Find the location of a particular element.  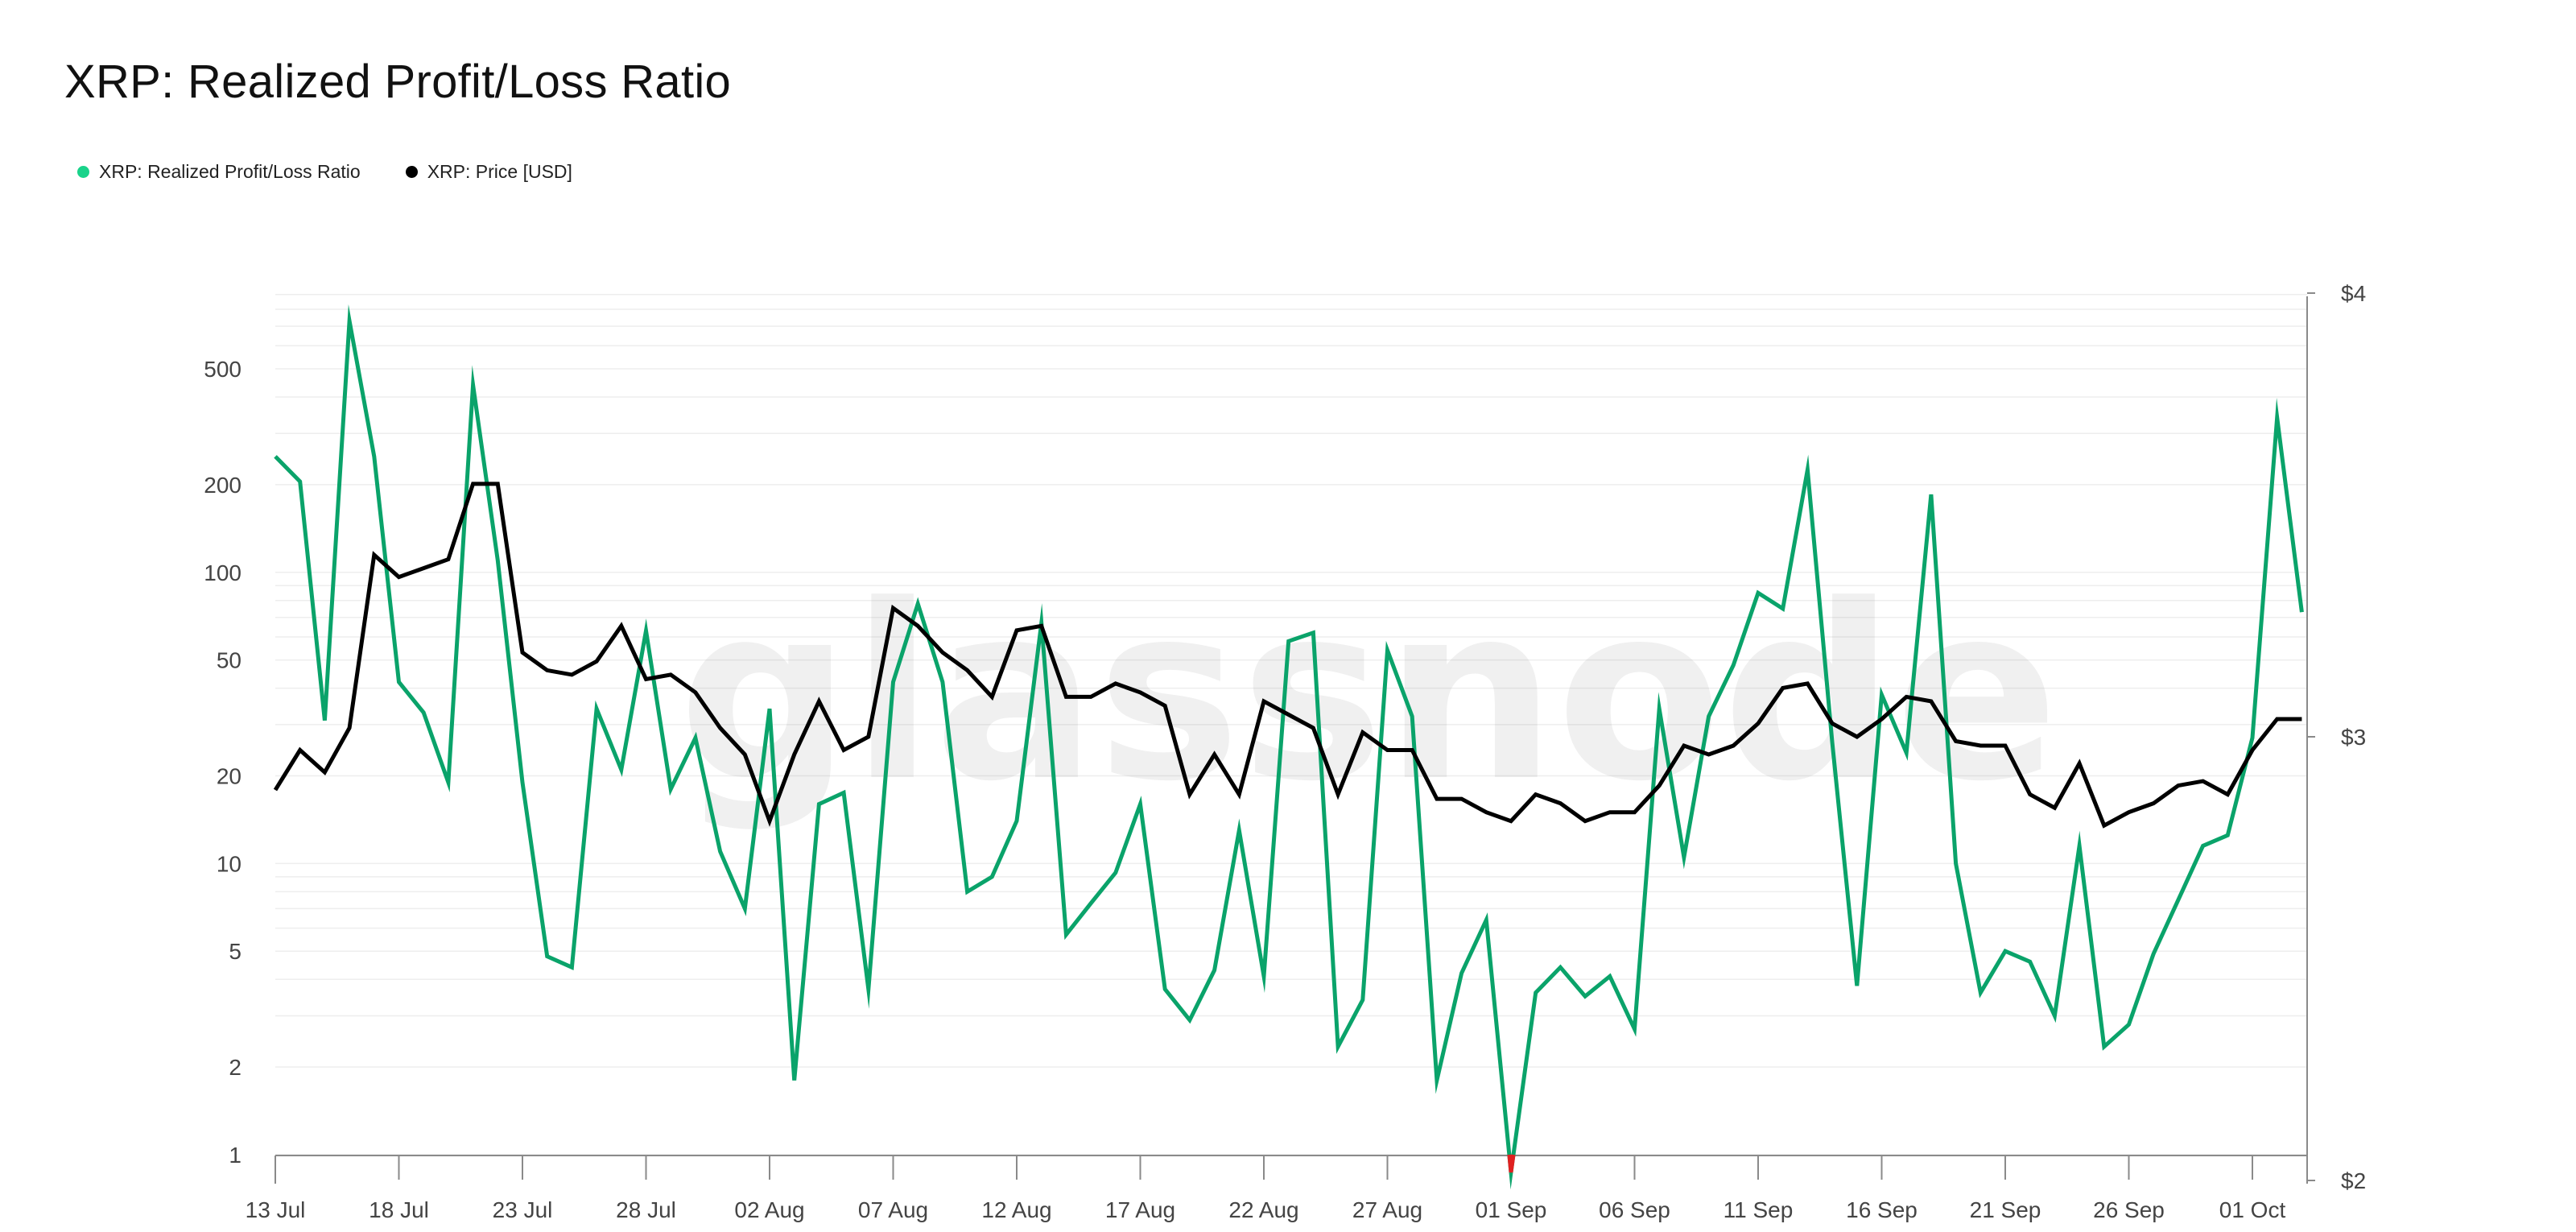

y-left-tick-label: 2 is located at coordinates (235, 1067).